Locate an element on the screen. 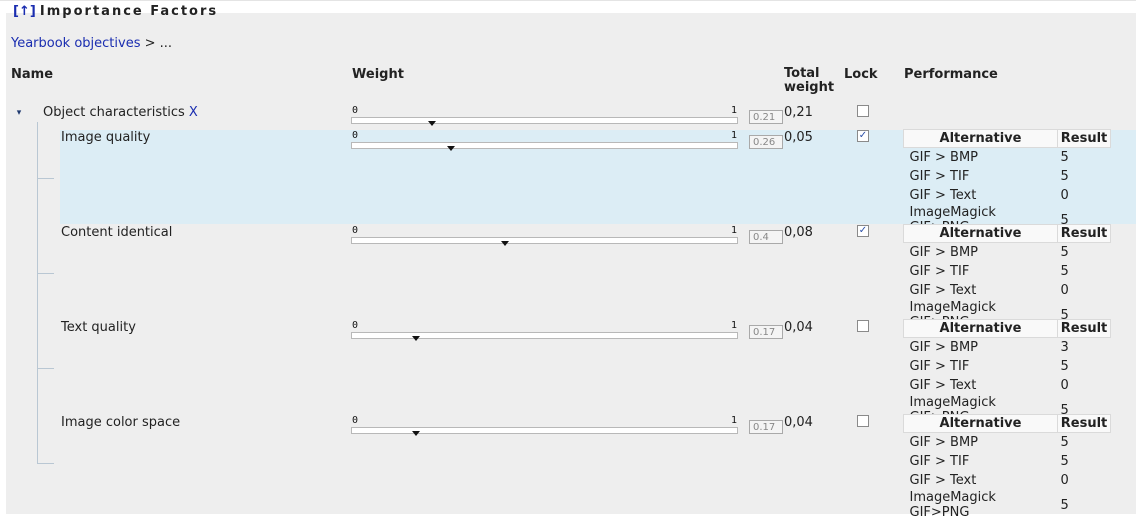 This screenshot has width=1136, height=526. weight-value-box: 0.21 is located at coordinates (766, 117).